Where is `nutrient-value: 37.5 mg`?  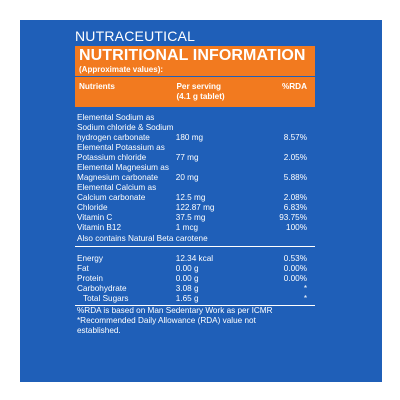 nutrient-value: 37.5 mg is located at coordinates (190, 217).